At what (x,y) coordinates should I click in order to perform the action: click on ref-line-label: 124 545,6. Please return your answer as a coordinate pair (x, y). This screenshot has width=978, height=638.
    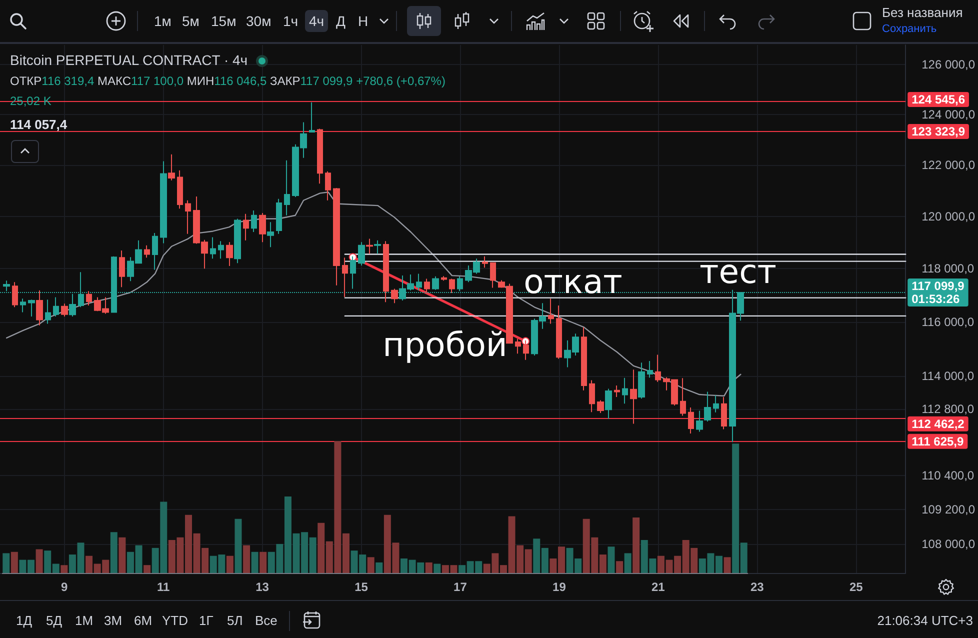
    Looking at the image, I should click on (939, 99).